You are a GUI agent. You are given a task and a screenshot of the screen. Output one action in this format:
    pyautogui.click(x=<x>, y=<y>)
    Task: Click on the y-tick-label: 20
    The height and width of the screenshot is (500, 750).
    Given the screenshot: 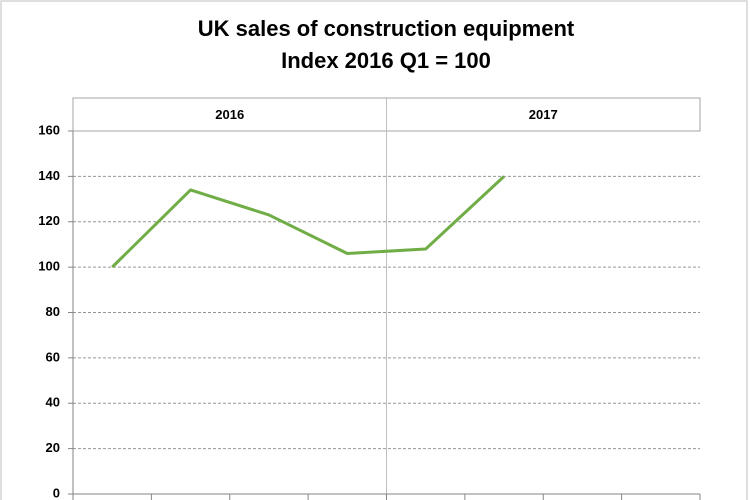 What is the action you would take?
    pyautogui.click(x=53, y=447)
    